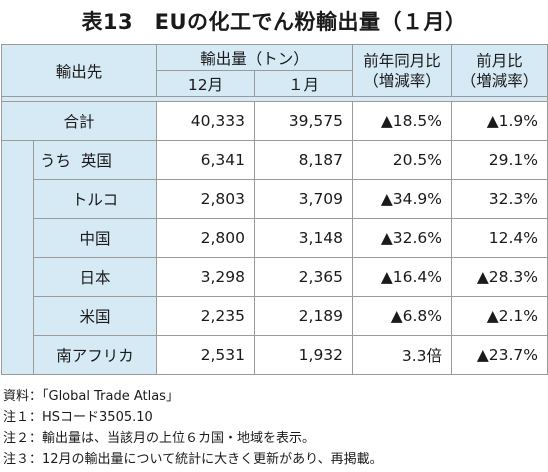  Describe the element at coordinates (17, 257) in the screenshot. I see `row-group-spacer` at that location.